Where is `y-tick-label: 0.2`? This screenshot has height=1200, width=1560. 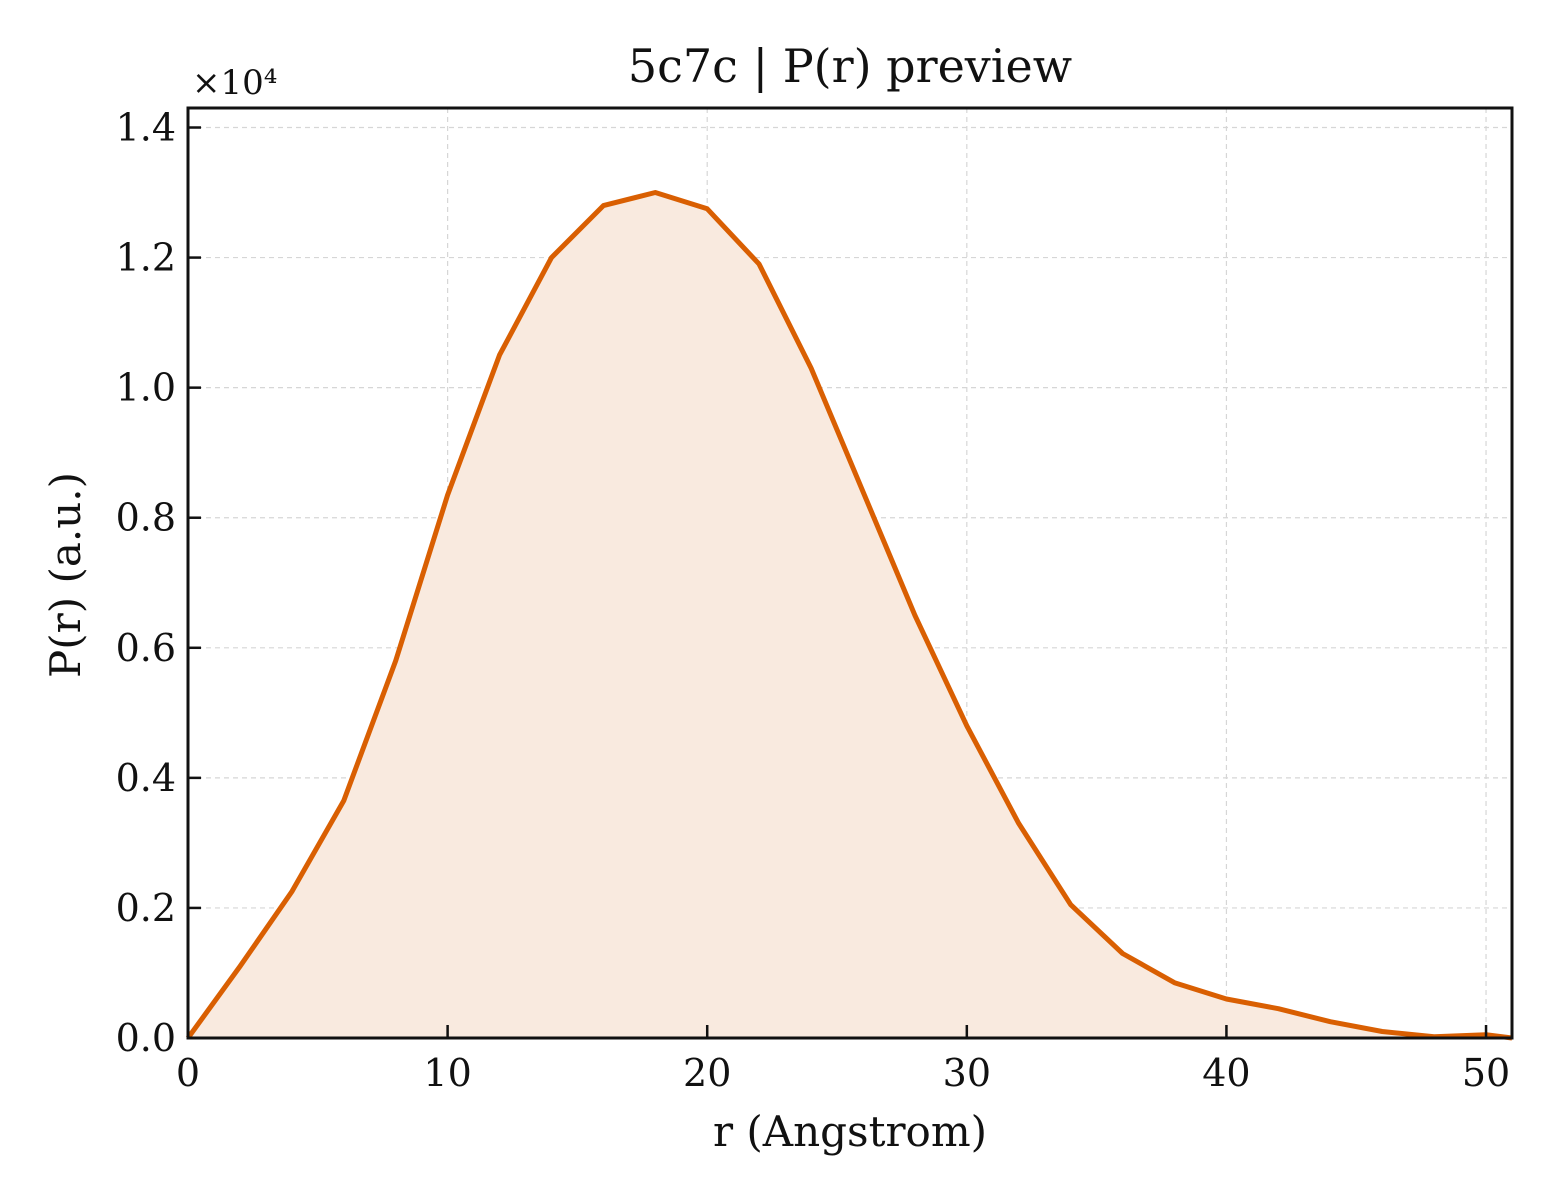
y-tick-label: 0.2 is located at coordinates (146, 908).